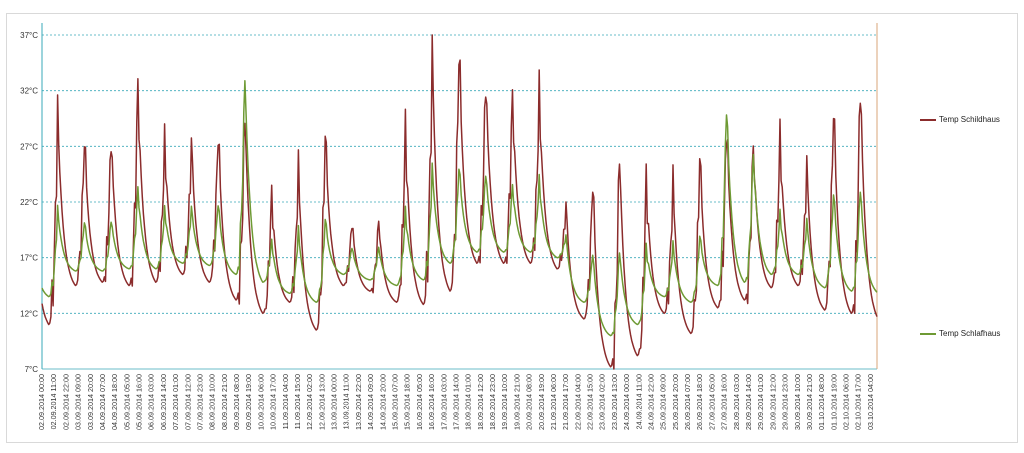 This screenshot has height=453, width=1024. Describe the element at coordinates (858, 402) in the screenshot. I see `x-tick-label: 02.10.2014 17:00` at that location.